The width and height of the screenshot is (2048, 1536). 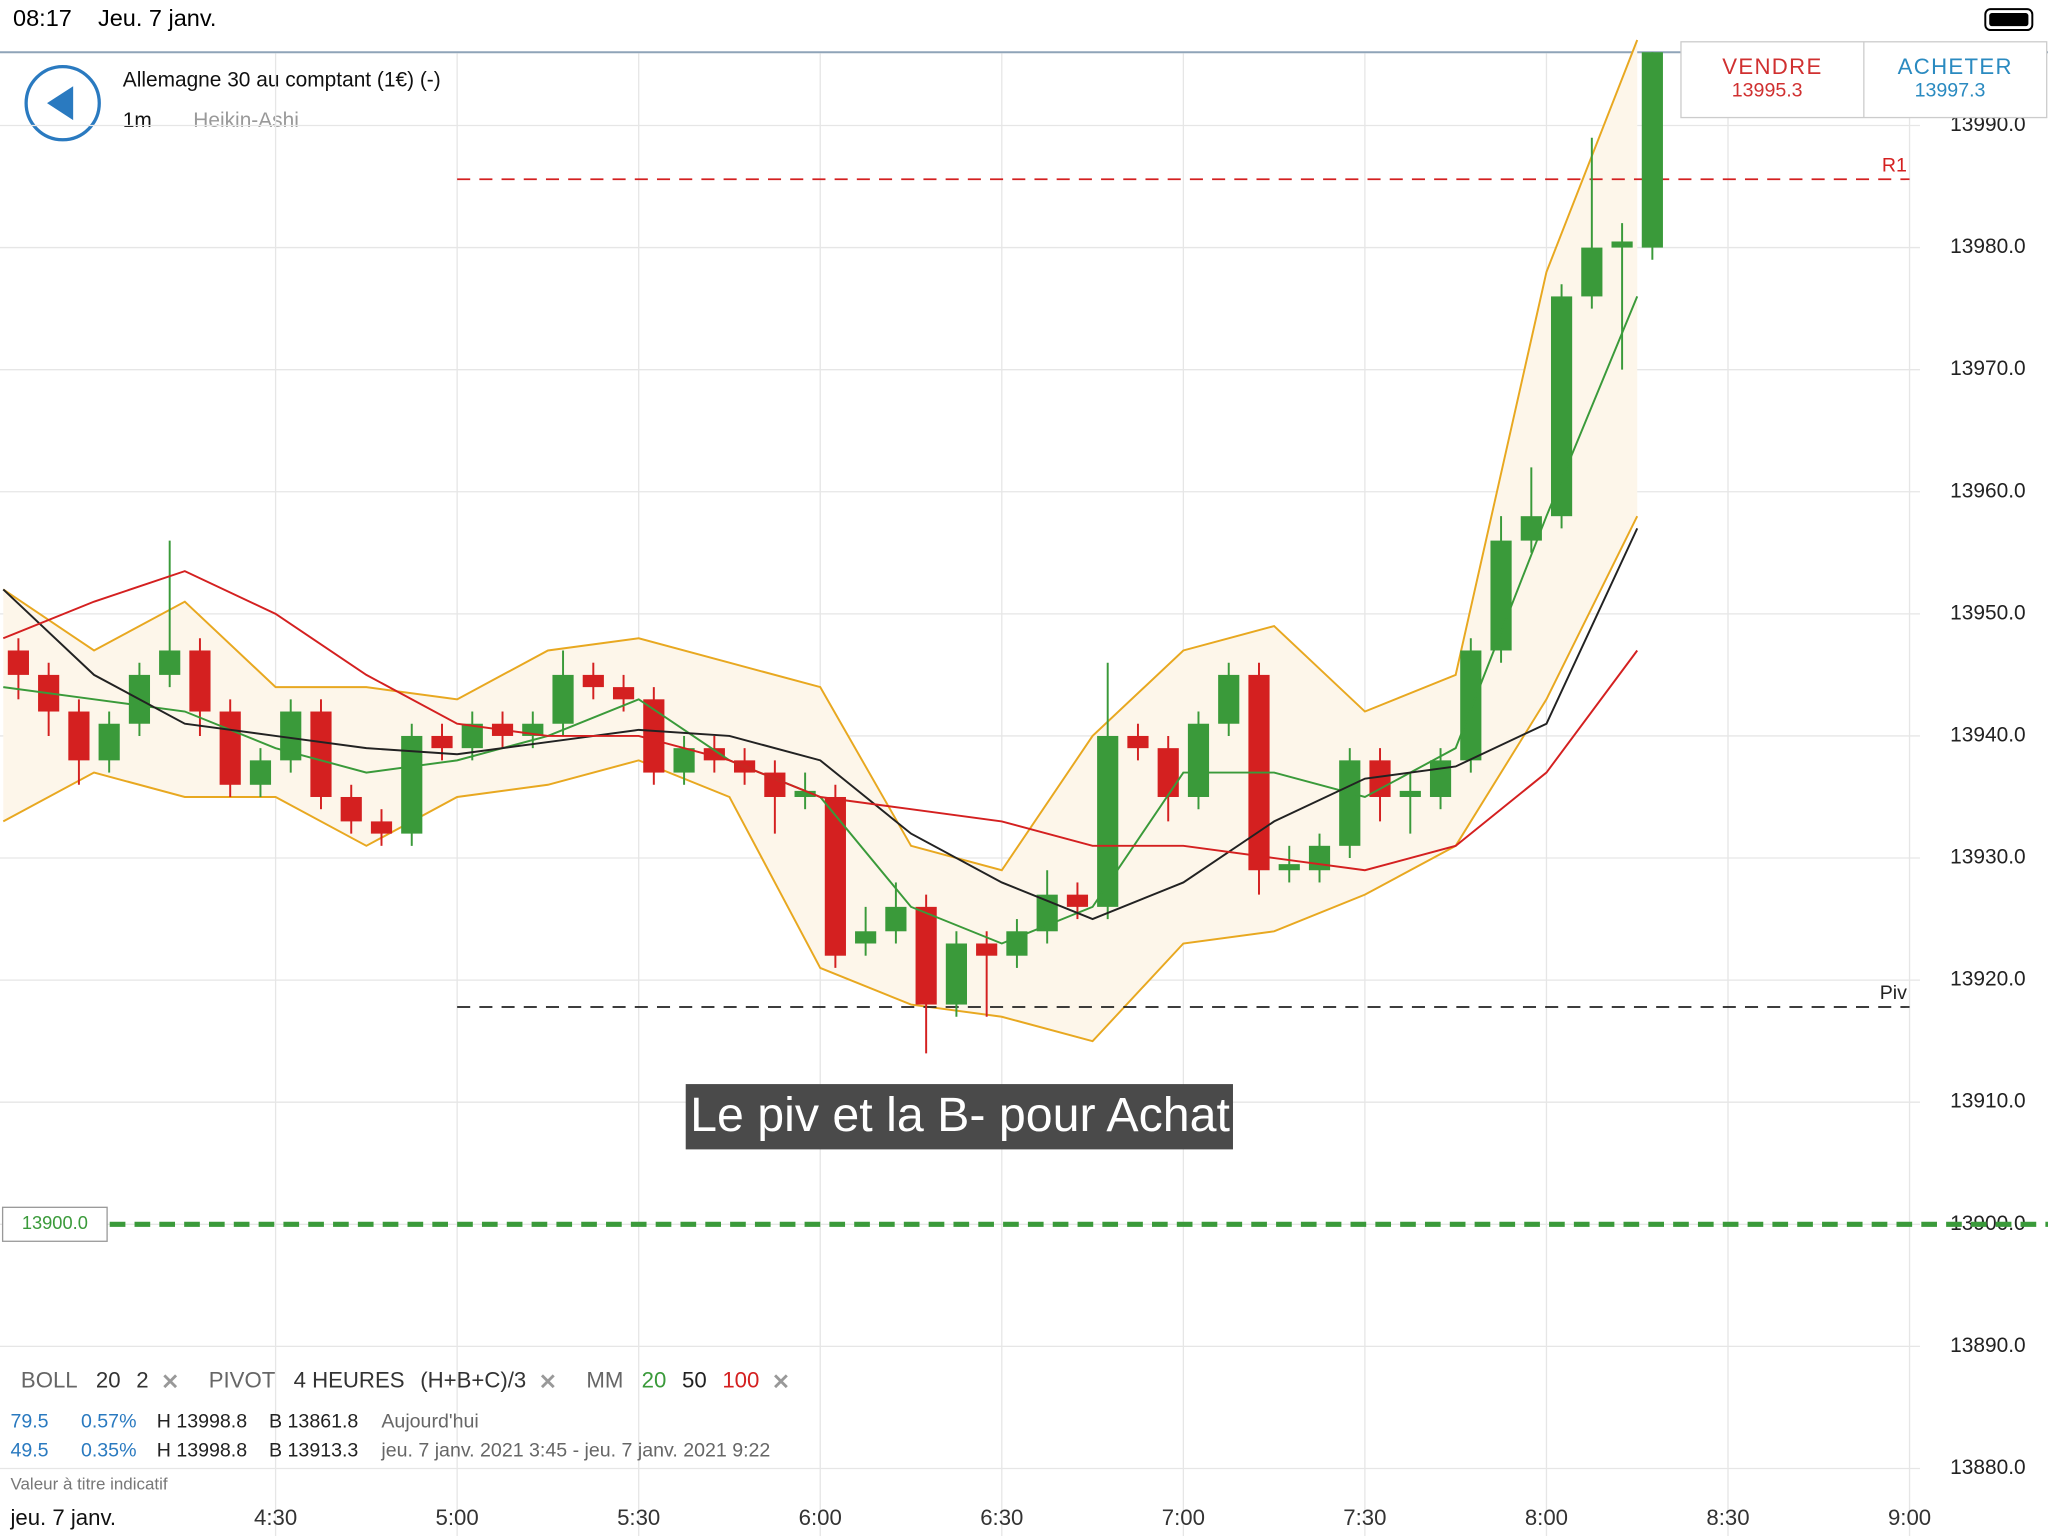 I want to click on x-tick-label: 6:30, so click(x=1001, y=1517).